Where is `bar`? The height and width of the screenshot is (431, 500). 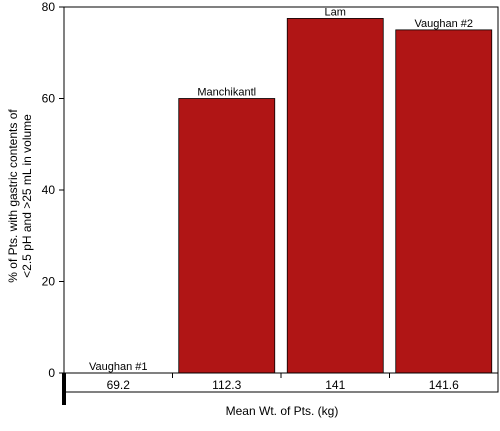 bar is located at coordinates (227, 236).